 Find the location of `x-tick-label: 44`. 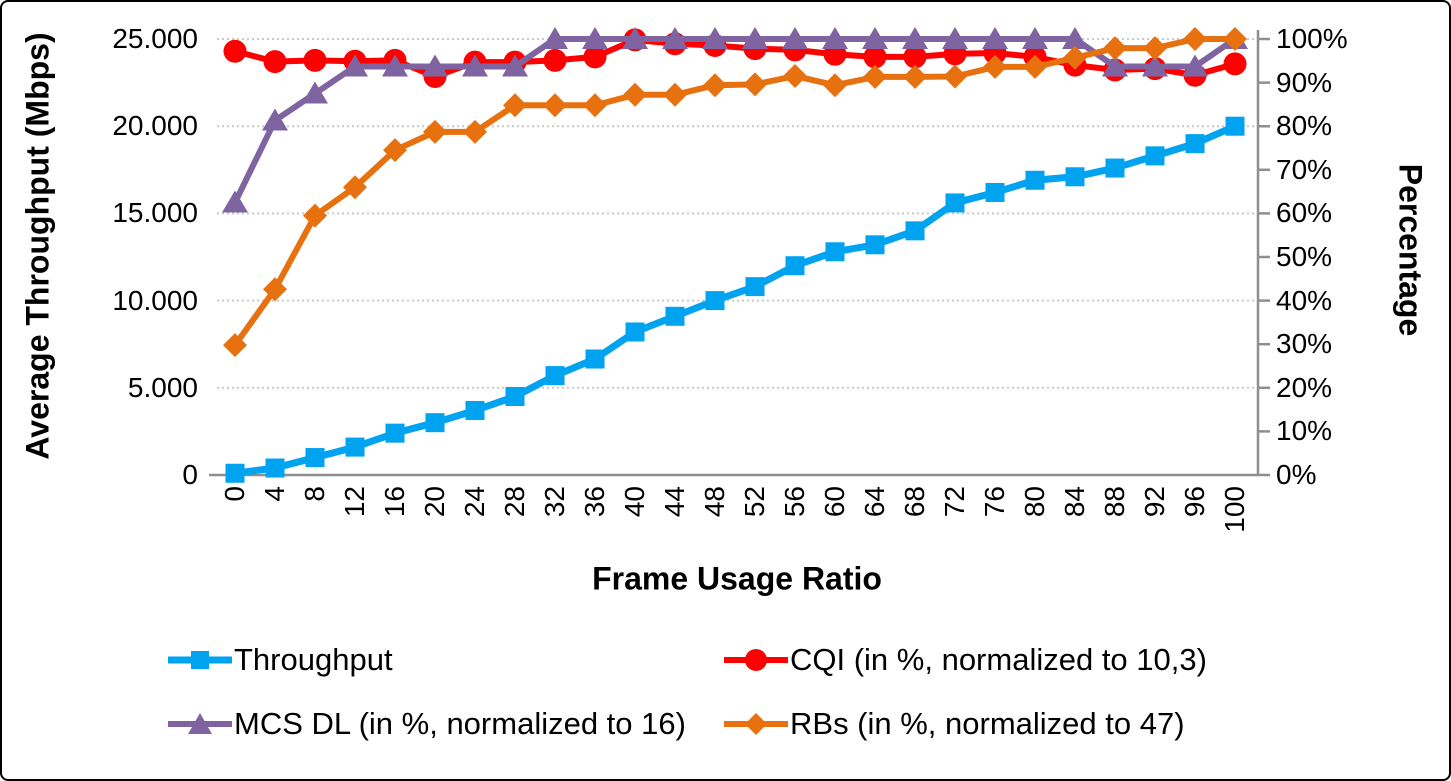

x-tick-label: 44 is located at coordinates (674, 502).